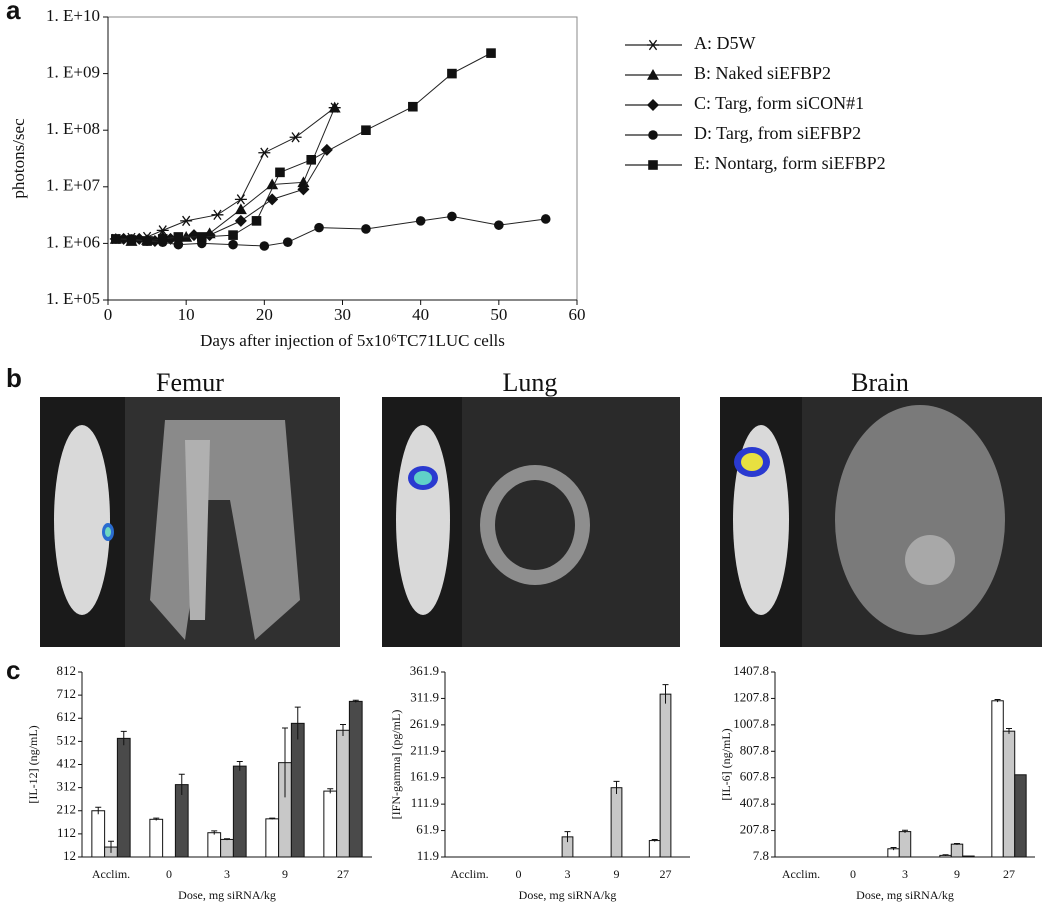  What do you see at coordinates (726, 764) in the screenshot?
I see `y-axis-label: [IL-6] (ng/mL)` at bounding box center [726, 764].